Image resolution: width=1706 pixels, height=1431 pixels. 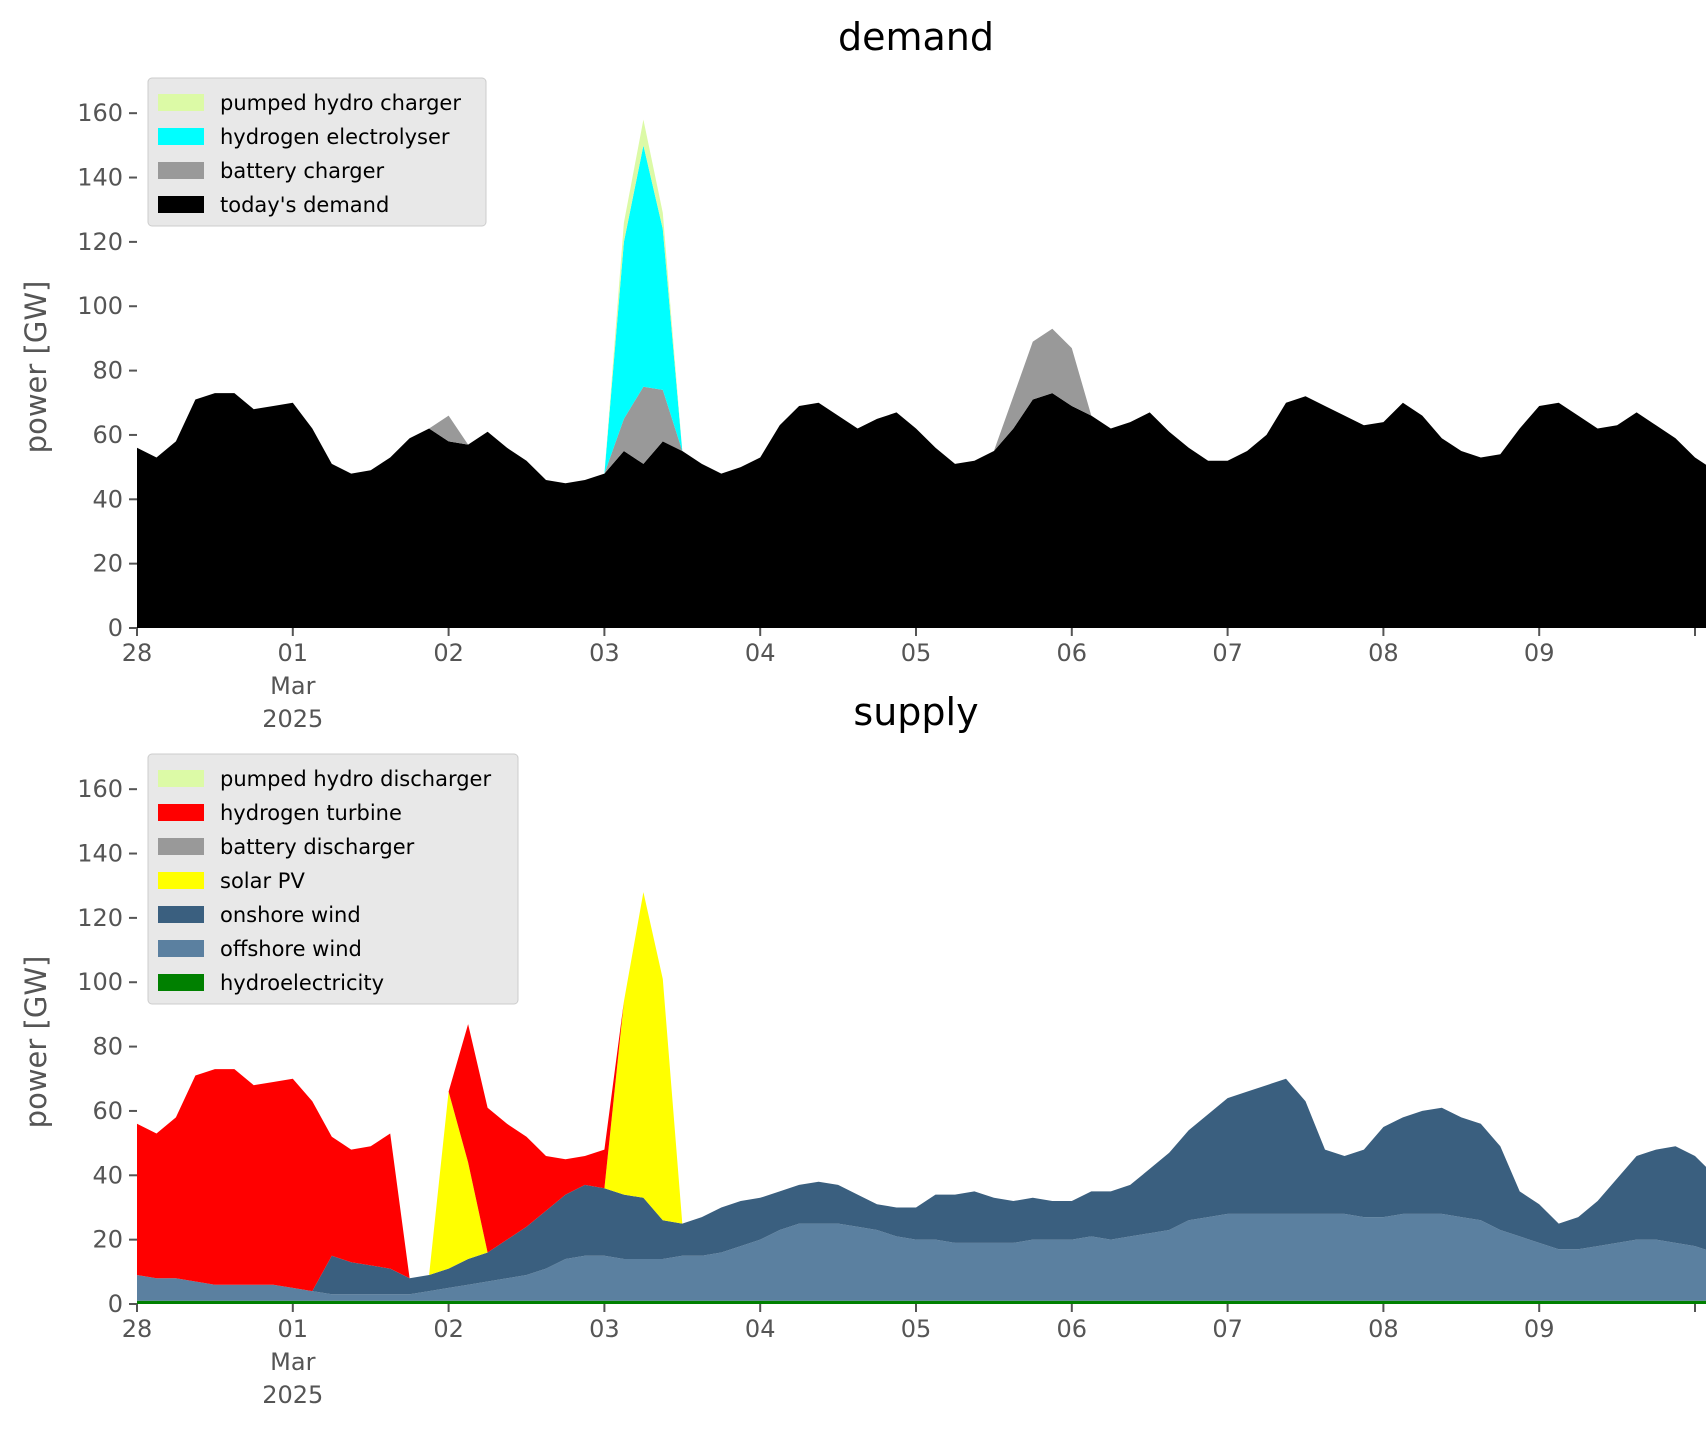 What do you see at coordinates (36, 1042) in the screenshot?
I see `supply-y-axis-label: power [GW]` at bounding box center [36, 1042].